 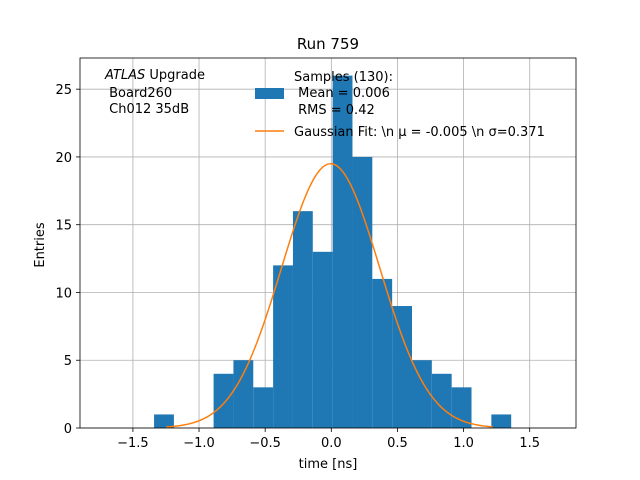 What do you see at coordinates (199, 443) in the screenshot?
I see `x-tick-label: −1.0` at bounding box center [199, 443].